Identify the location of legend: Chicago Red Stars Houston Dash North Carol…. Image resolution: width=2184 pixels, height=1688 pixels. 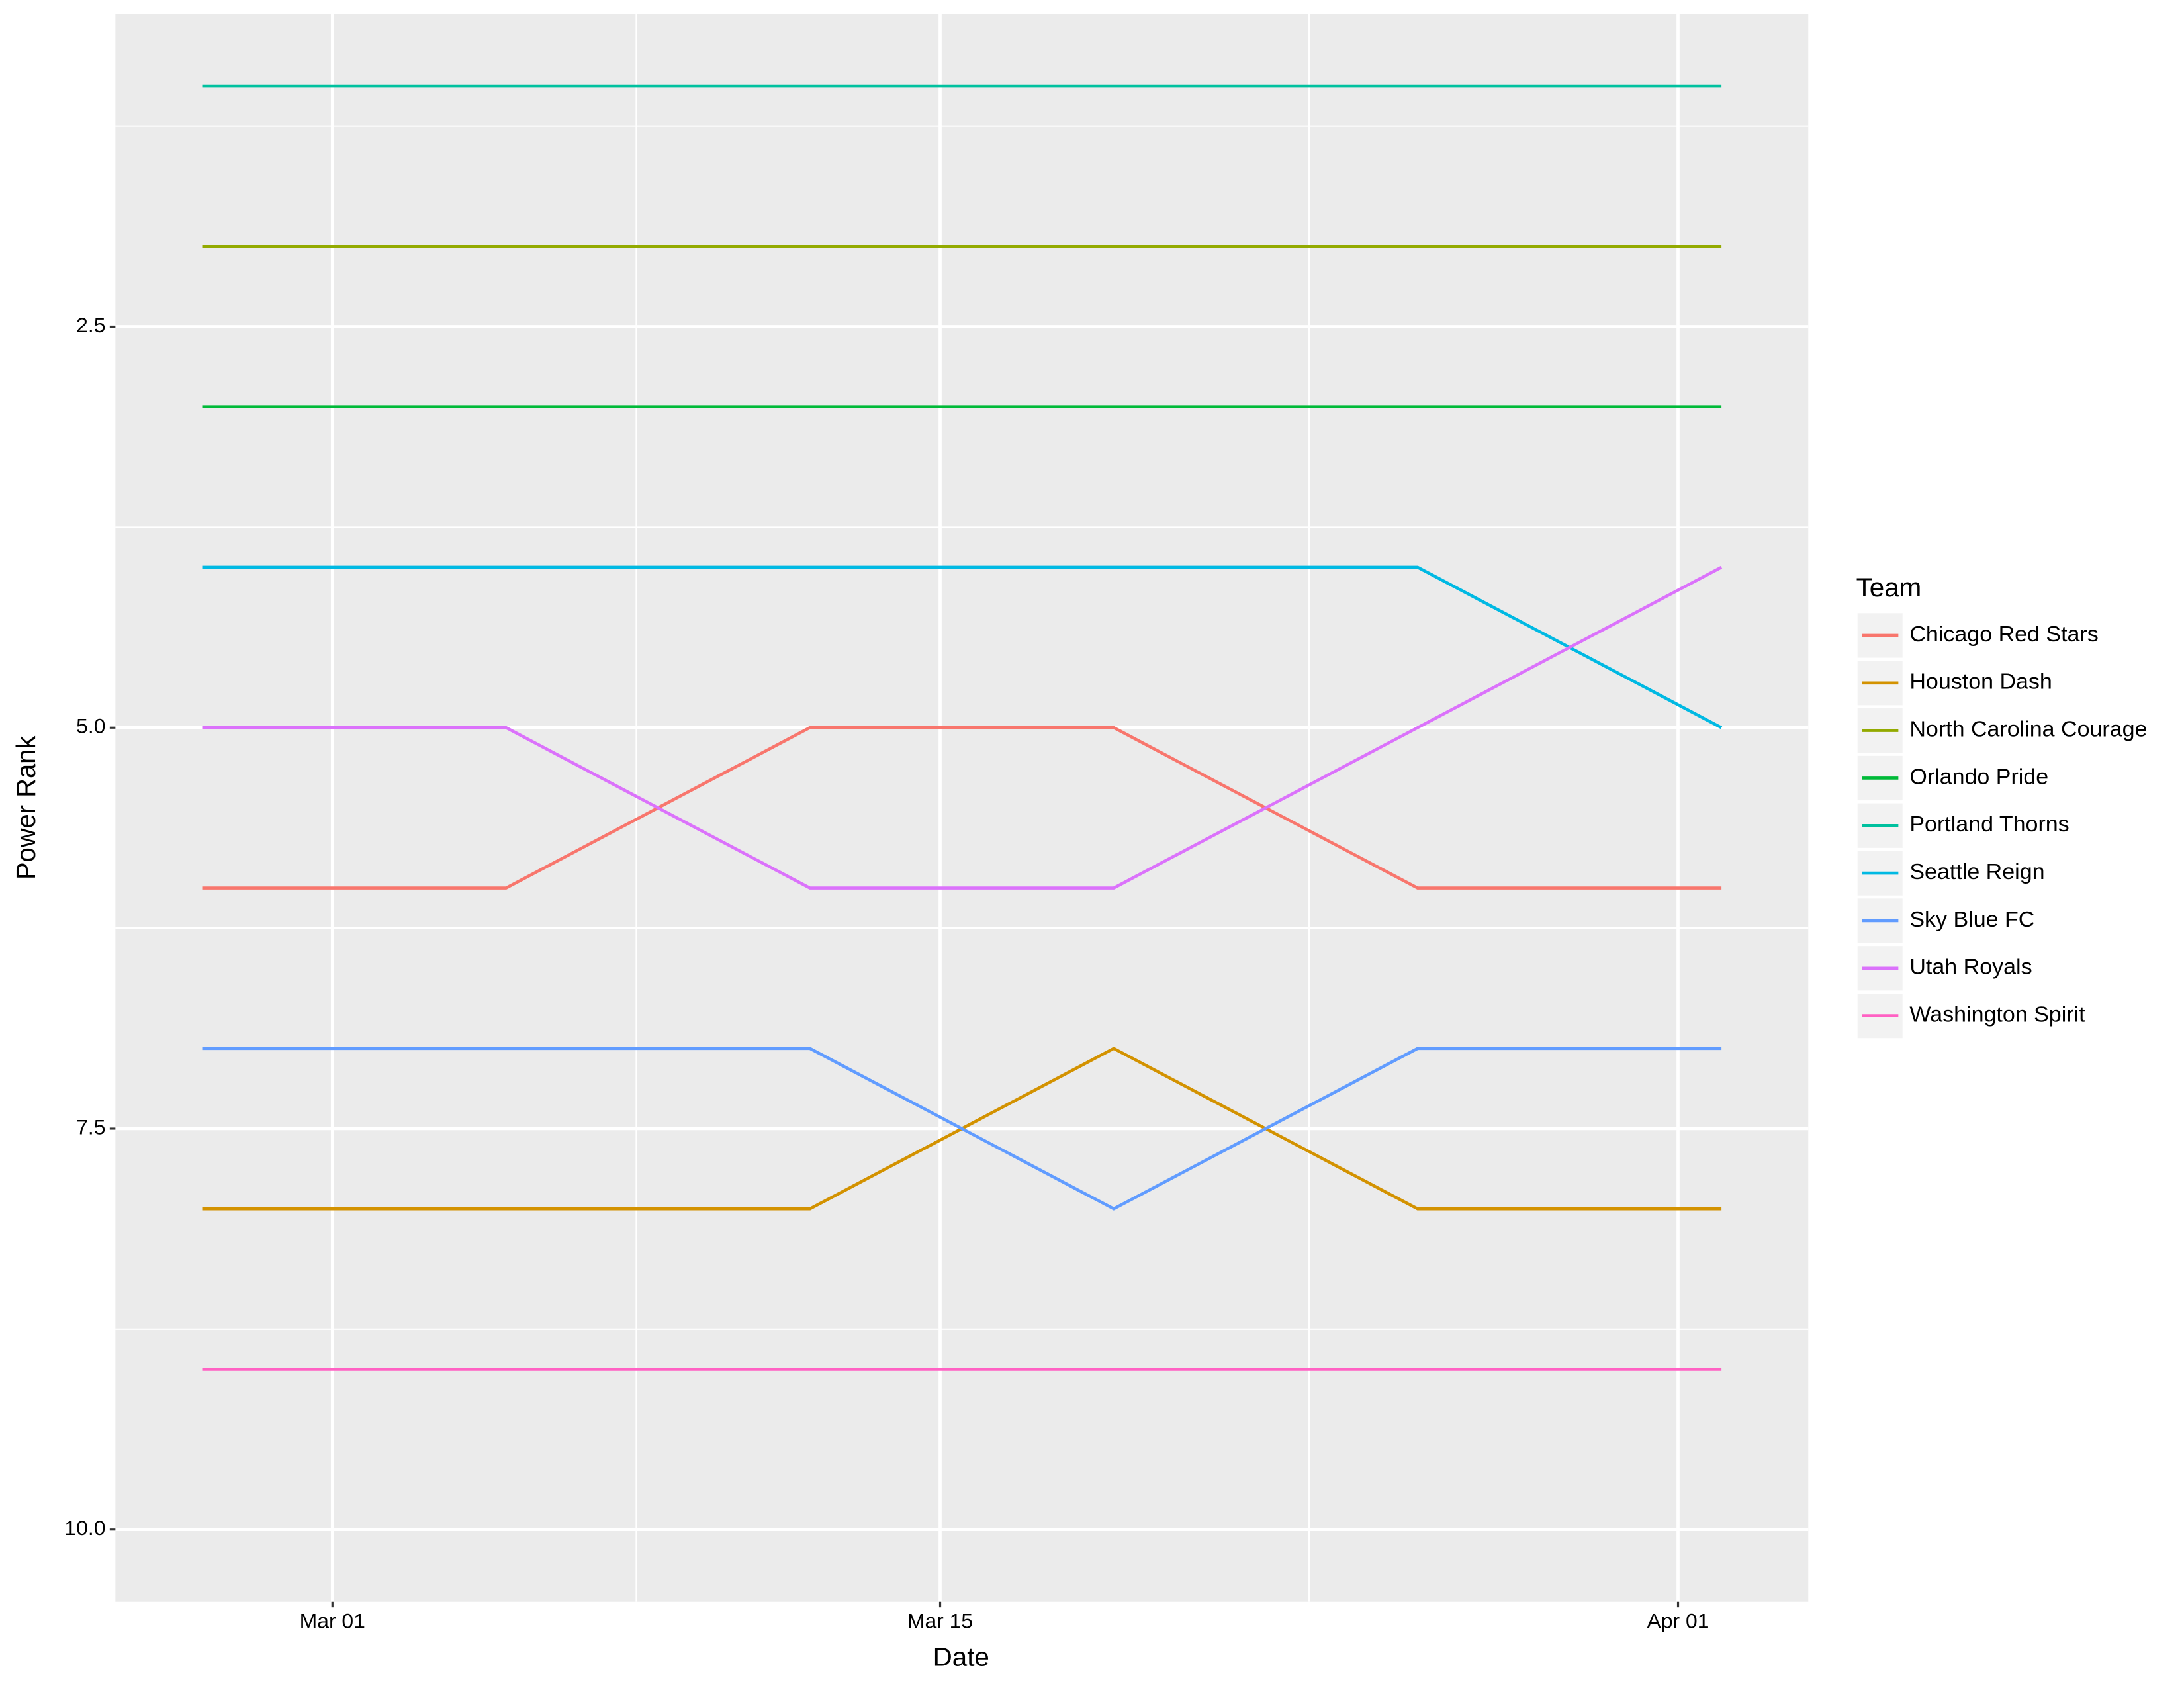
(2002, 826).